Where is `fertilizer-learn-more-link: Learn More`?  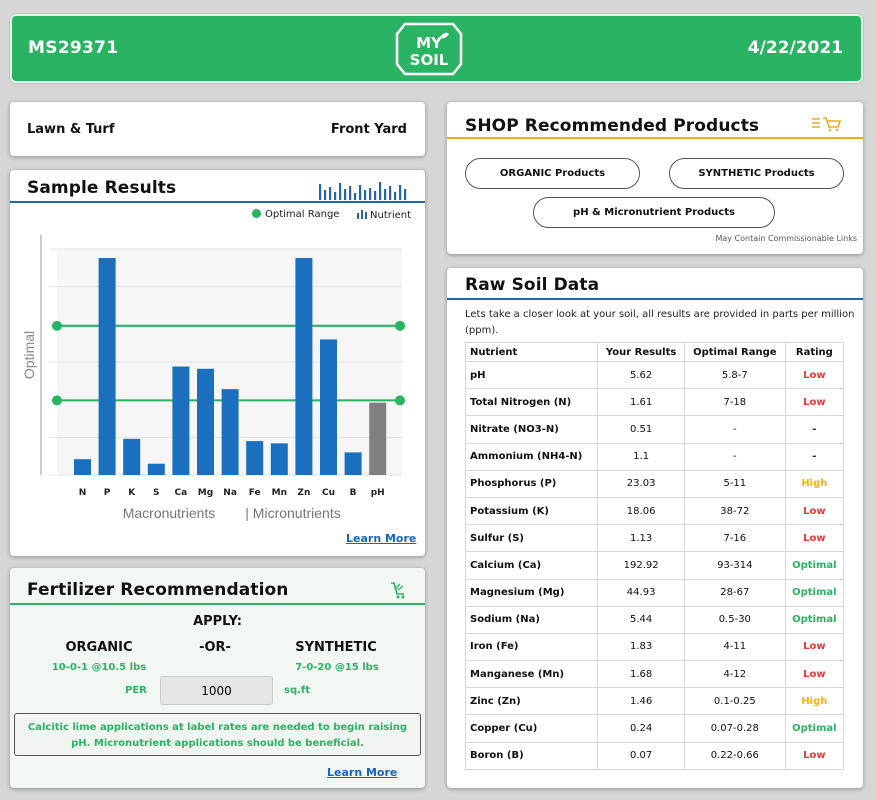 fertilizer-learn-more-link: Learn More is located at coordinates (362, 772).